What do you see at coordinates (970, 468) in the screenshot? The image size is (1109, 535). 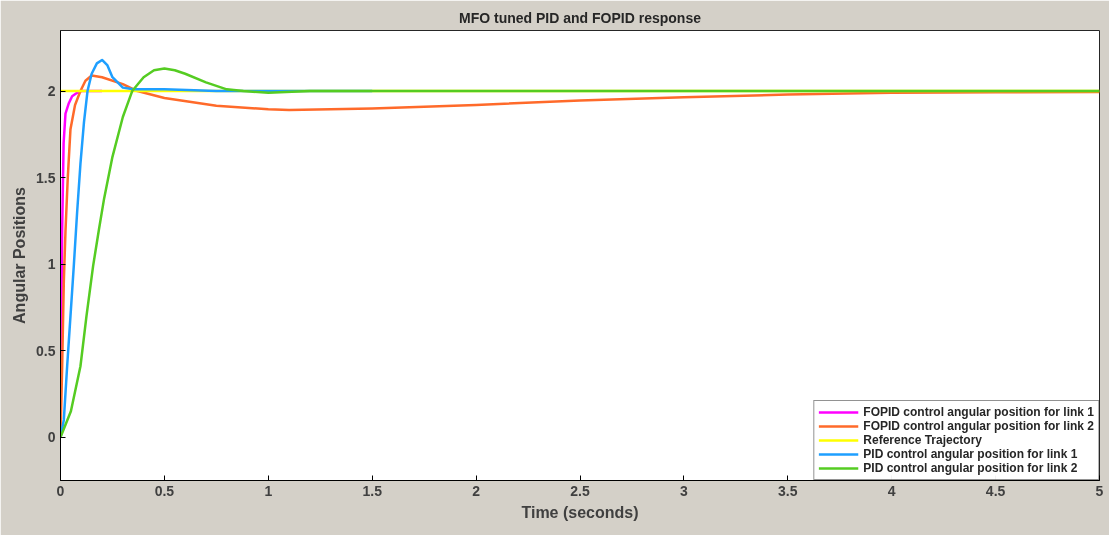 I see `legend-label: PID control angular position for link 2` at bounding box center [970, 468].